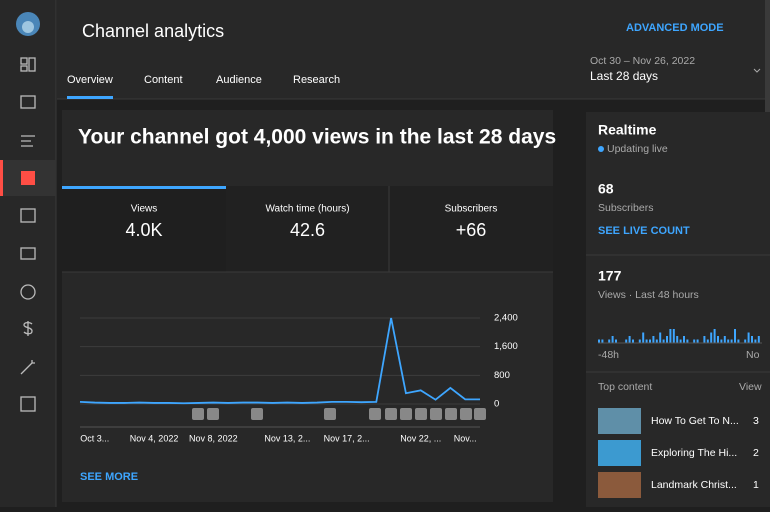  What do you see at coordinates (757, 70) in the screenshot?
I see `period-caret` at bounding box center [757, 70].